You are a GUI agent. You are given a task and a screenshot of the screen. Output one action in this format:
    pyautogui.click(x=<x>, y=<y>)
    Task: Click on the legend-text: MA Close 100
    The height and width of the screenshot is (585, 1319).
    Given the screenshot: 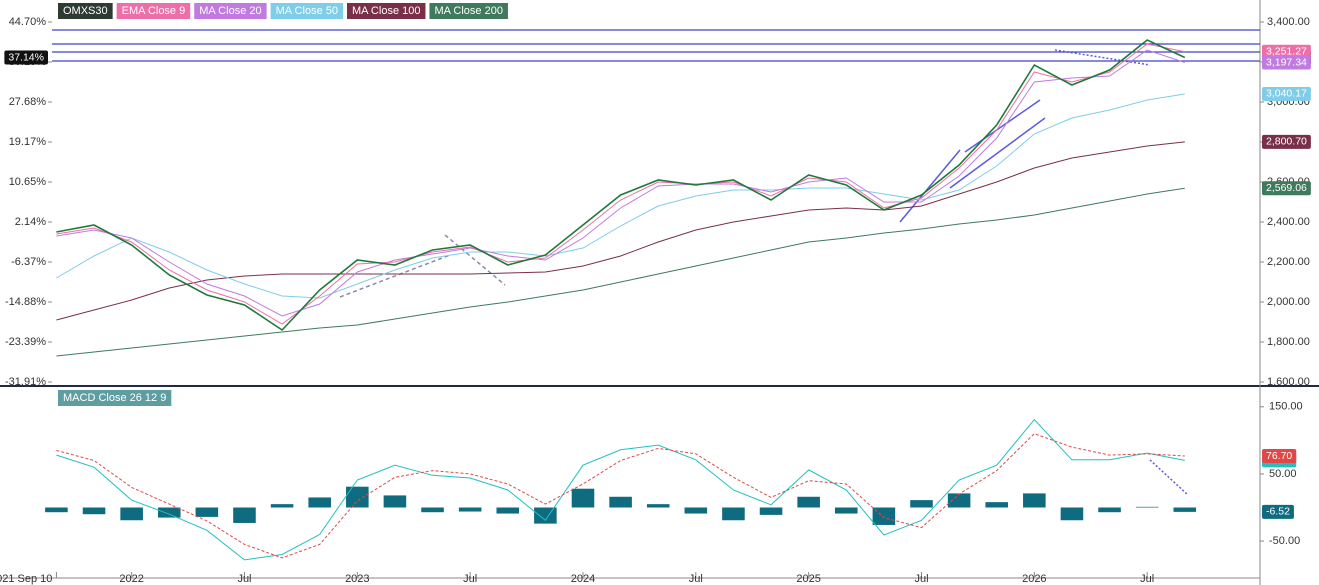 What is the action you would take?
    pyautogui.click(x=386, y=11)
    